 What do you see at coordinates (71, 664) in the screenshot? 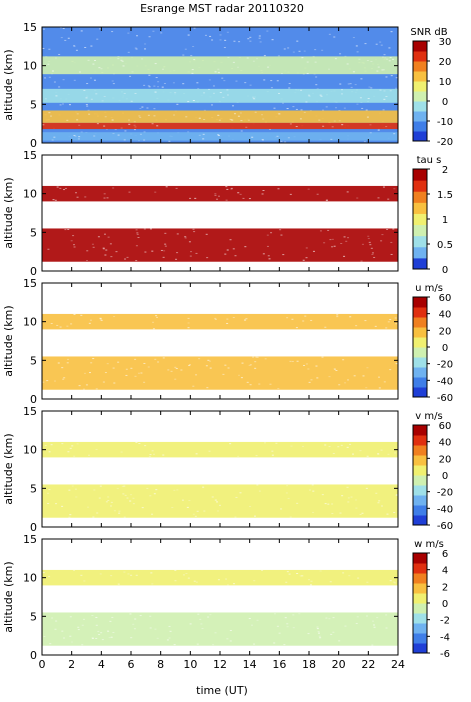
I see `x-tick-label: 2` at bounding box center [71, 664].